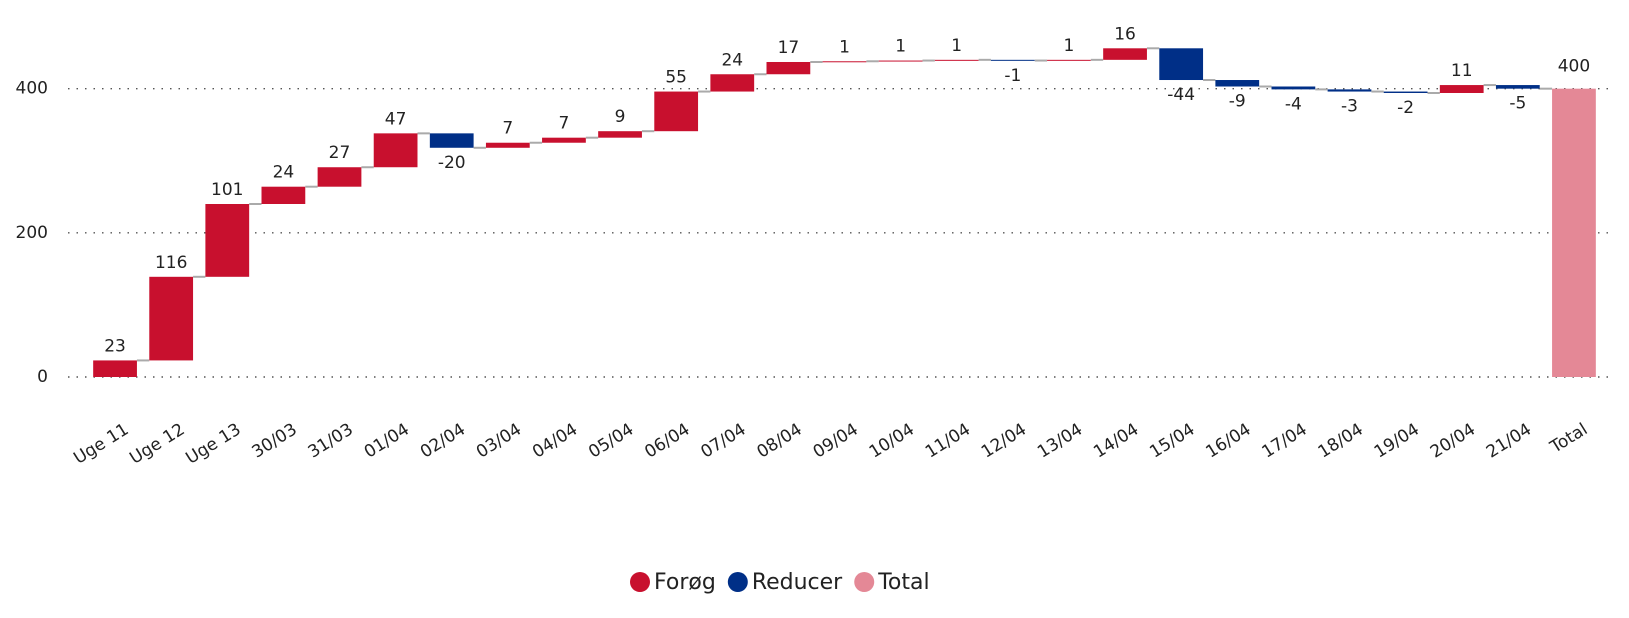 Image resolution: width=1629 pixels, height=618 pixels. What do you see at coordinates (443, 441) in the screenshot?
I see `x-tick-label: 02/04` at bounding box center [443, 441].